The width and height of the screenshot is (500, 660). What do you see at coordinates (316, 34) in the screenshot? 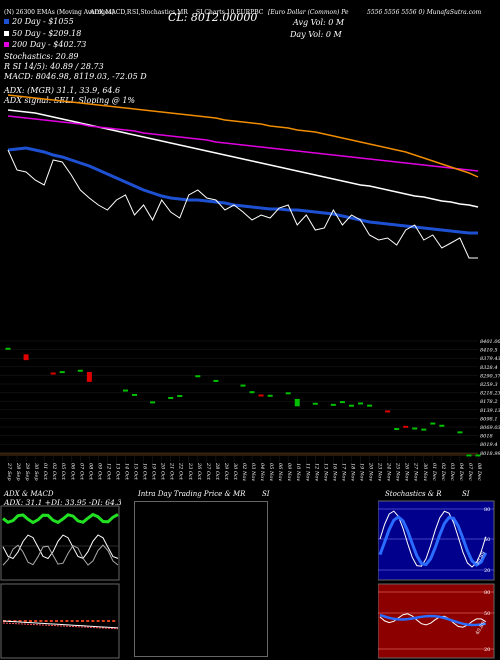
I see `day-volume: Day Vol: 0 M` at bounding box center [316, 34].